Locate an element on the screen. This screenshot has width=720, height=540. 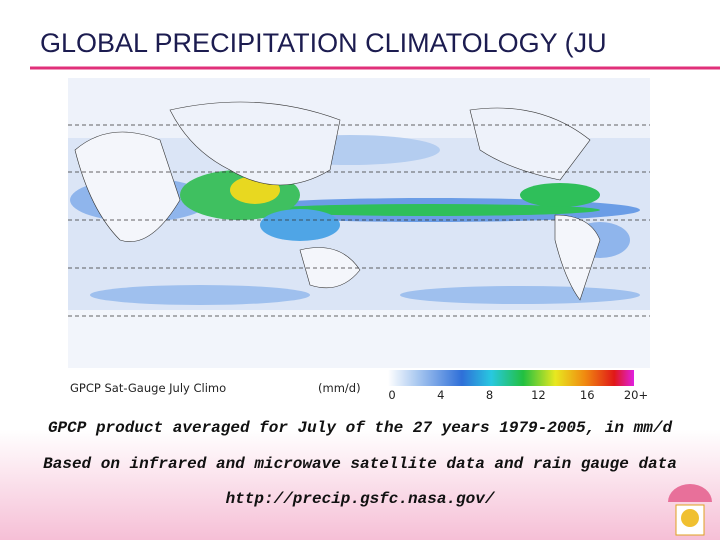
colorbar-label: 8 is located at coordinates (489, 395).